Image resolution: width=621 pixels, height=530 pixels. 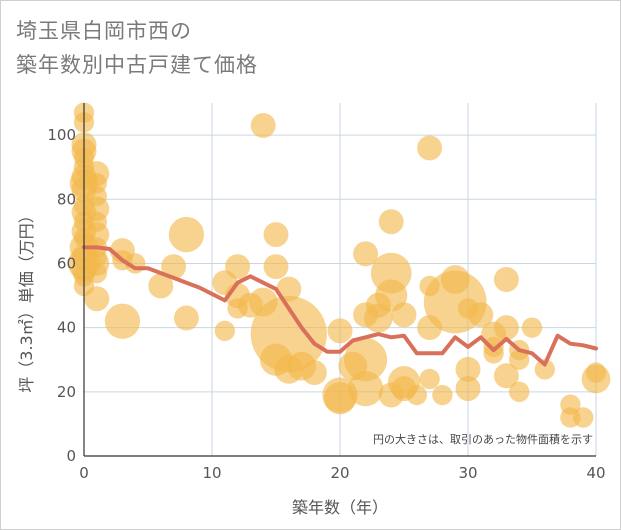 I want to click on chart-title: 埼玉県白岡市西の 築年数別中古戸建て価格, so click(x=137, y=48).